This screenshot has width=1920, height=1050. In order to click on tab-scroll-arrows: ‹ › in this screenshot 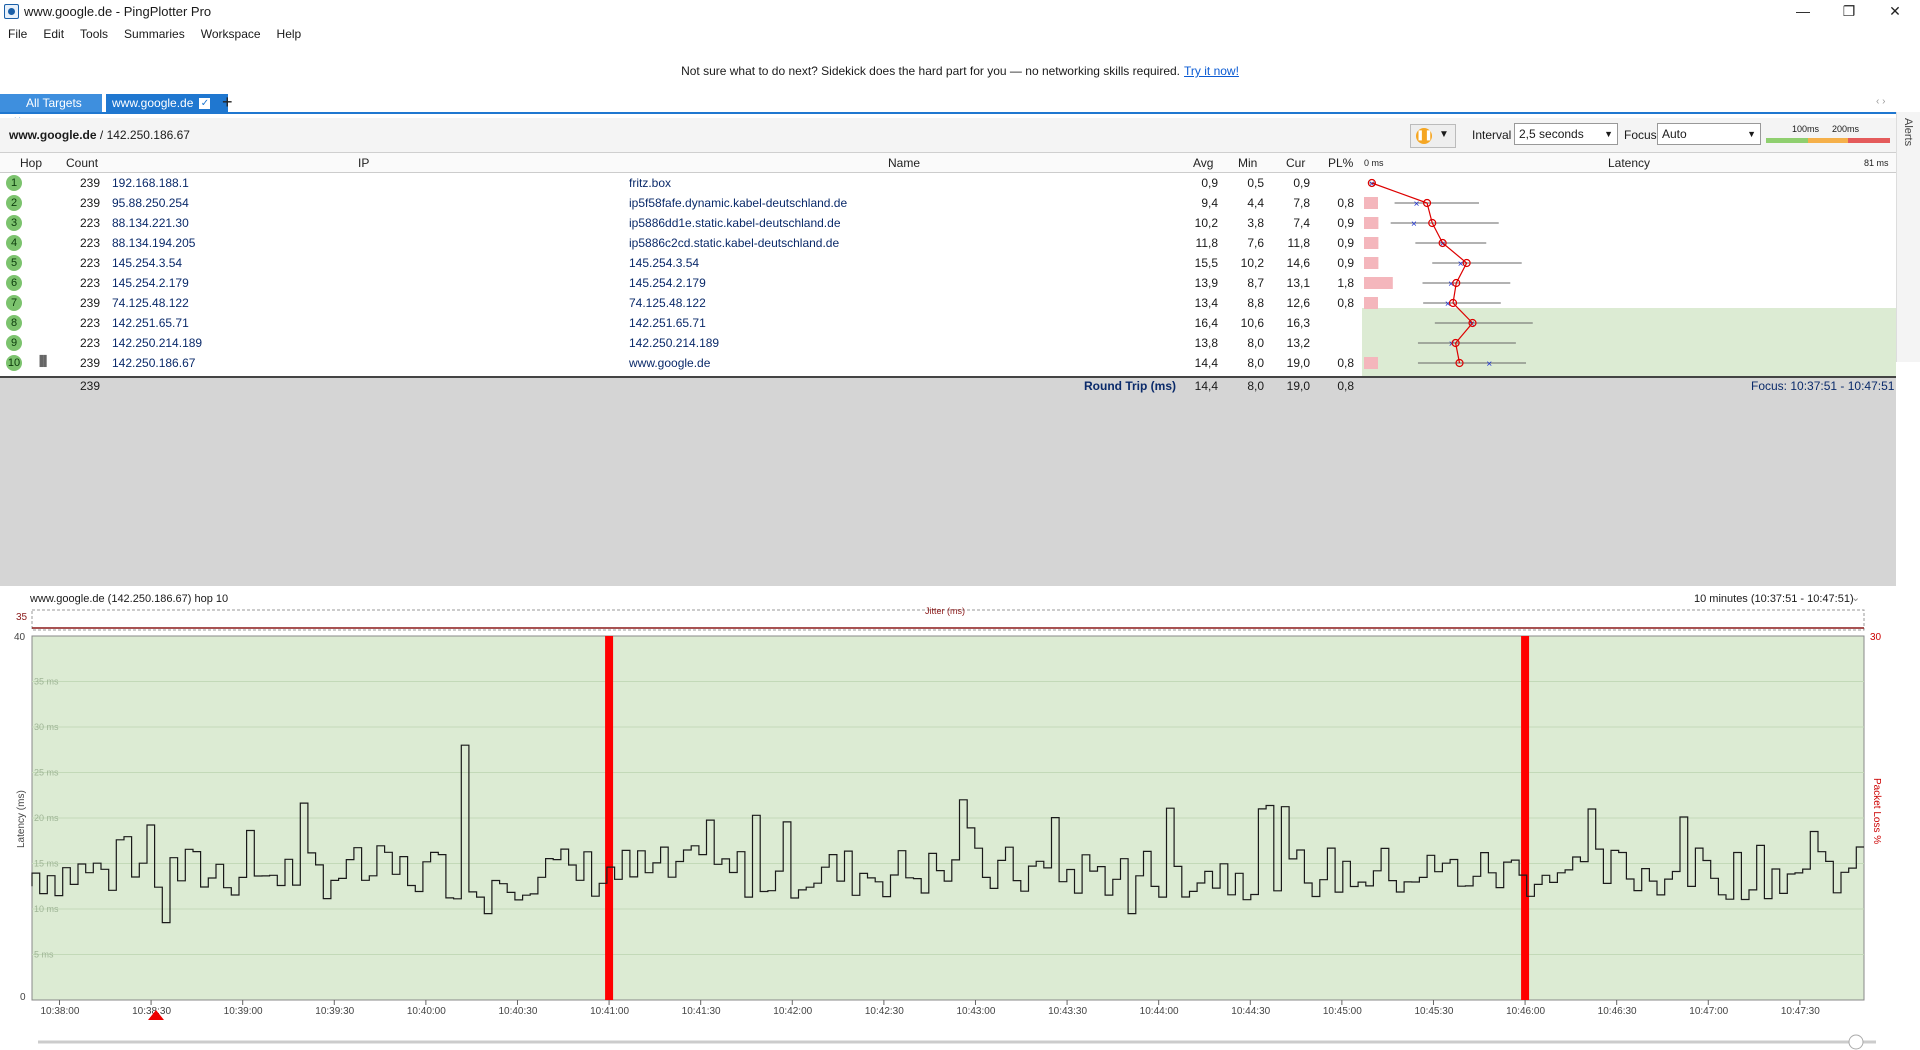, I will do `click(1881, 101)`.